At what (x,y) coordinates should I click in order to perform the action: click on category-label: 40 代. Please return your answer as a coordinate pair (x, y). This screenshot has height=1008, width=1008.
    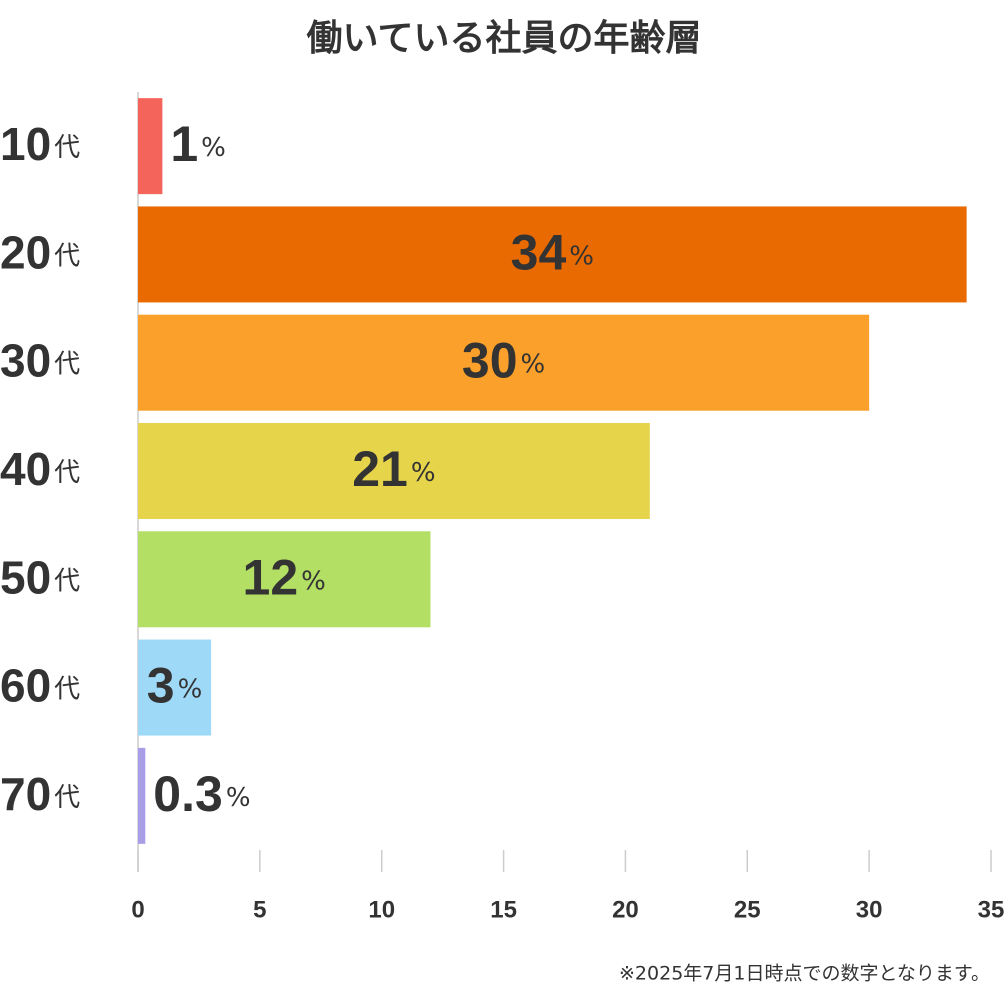
    Looking at the image, I should click on (40, 469).